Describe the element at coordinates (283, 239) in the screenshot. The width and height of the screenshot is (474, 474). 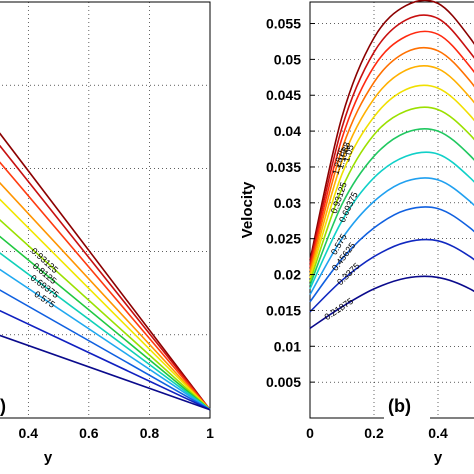
I see `panel-b-y-tick-label: 0.025` at that location.